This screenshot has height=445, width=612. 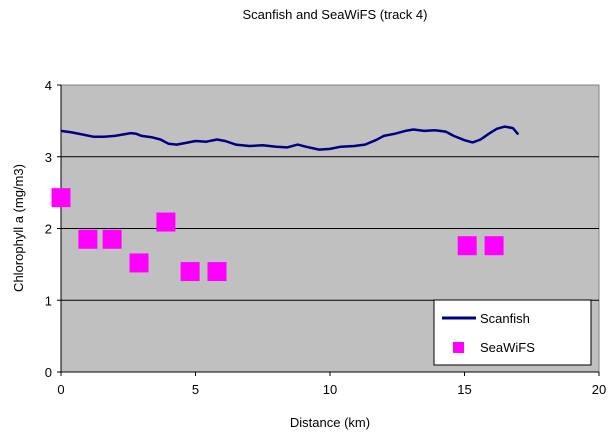 What do you see at coordinates (48, 229) in the screenshot?
I see `y-tick-label: 2` at bounding box center [48, 229].